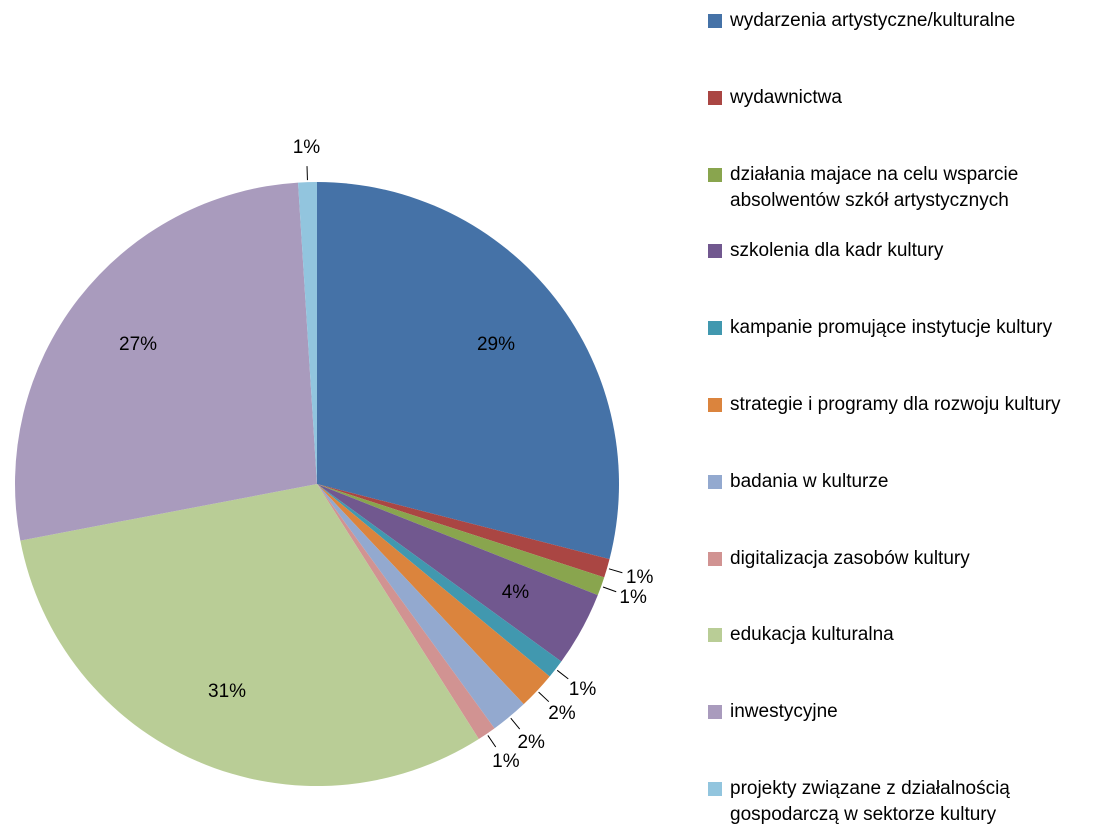  I want to click on legend-item: kampanie promujące instytucje kultury, so click(898, 328).